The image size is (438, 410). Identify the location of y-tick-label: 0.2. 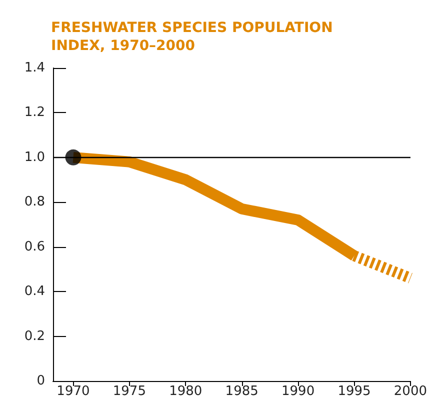
(34, 336).